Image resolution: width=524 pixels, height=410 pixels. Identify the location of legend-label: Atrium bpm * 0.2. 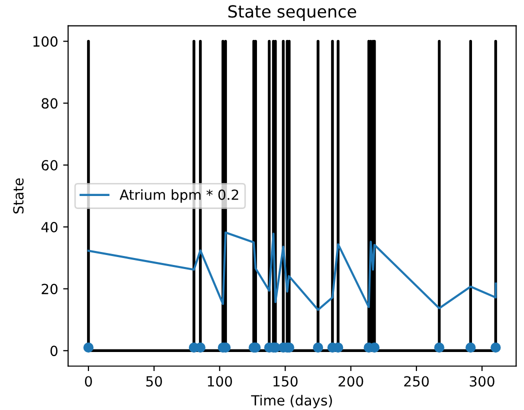
(179, 196).